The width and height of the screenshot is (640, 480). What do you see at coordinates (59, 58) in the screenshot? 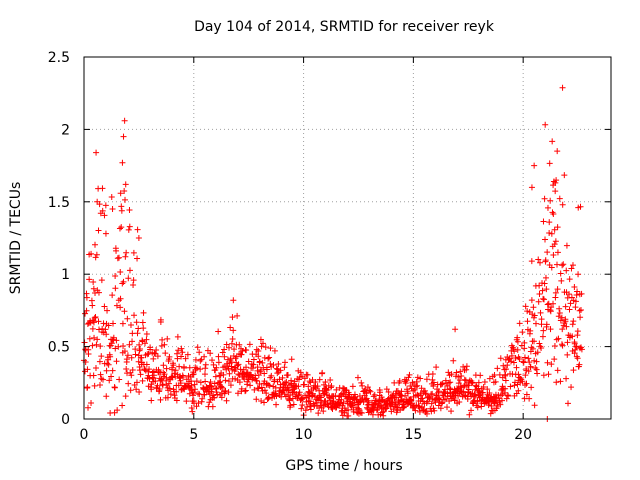
I see `y-tick-label: 2.5` at bounding box center [59, 58].